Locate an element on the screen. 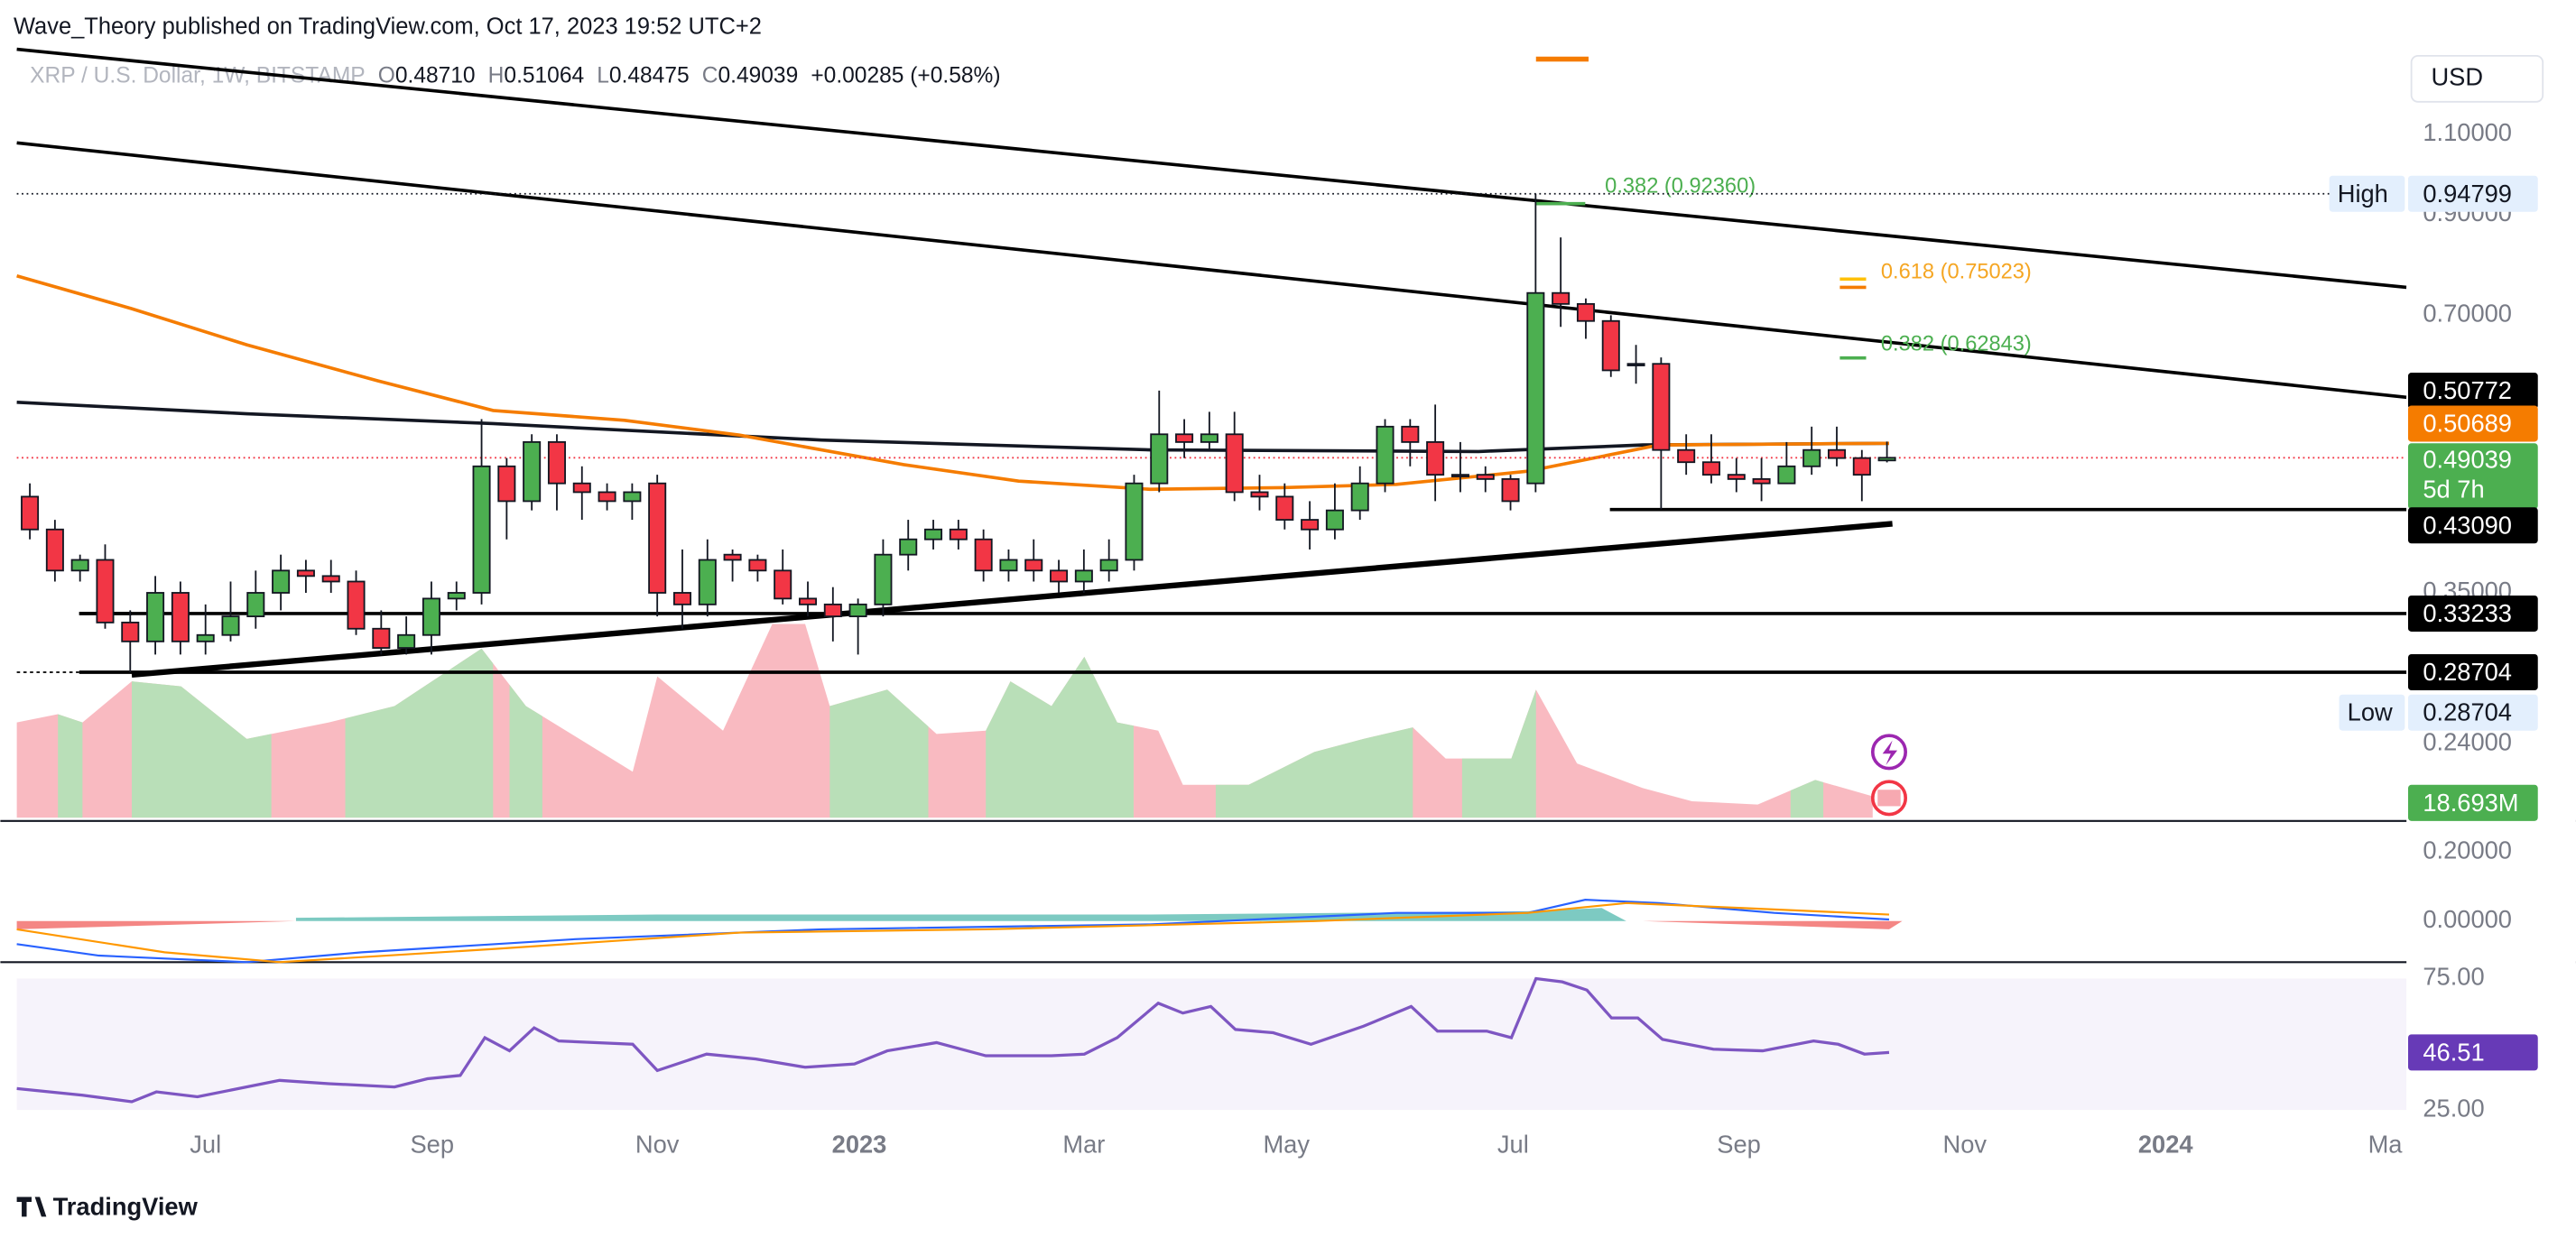 Image resolution: width=2576 pixels, height=1238 pixels. high-value-box is located at coordinates (2472, 194).